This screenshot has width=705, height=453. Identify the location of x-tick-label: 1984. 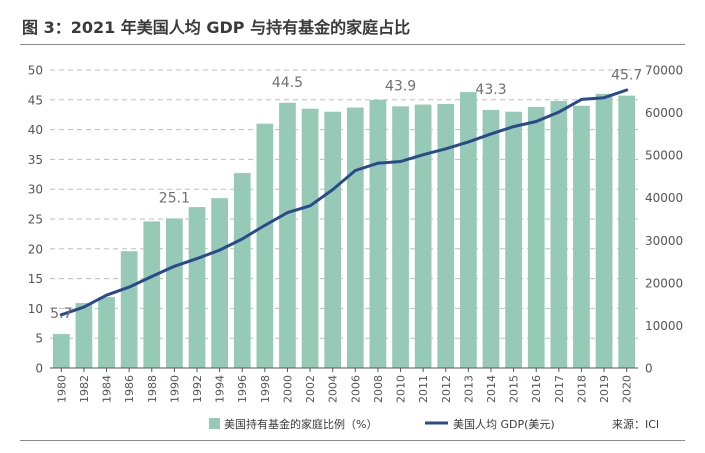
(107, 389).